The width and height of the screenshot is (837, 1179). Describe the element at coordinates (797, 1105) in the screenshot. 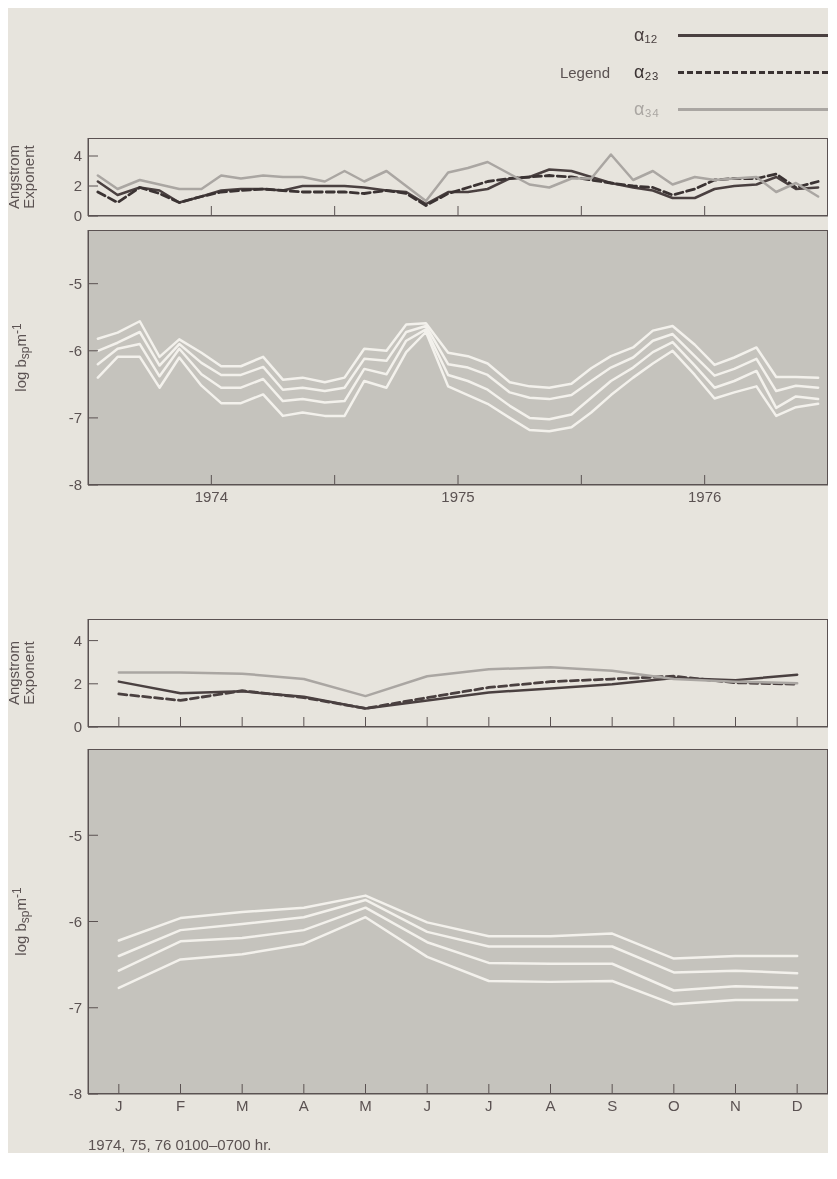

I see `x-tick-label: D` at that location.